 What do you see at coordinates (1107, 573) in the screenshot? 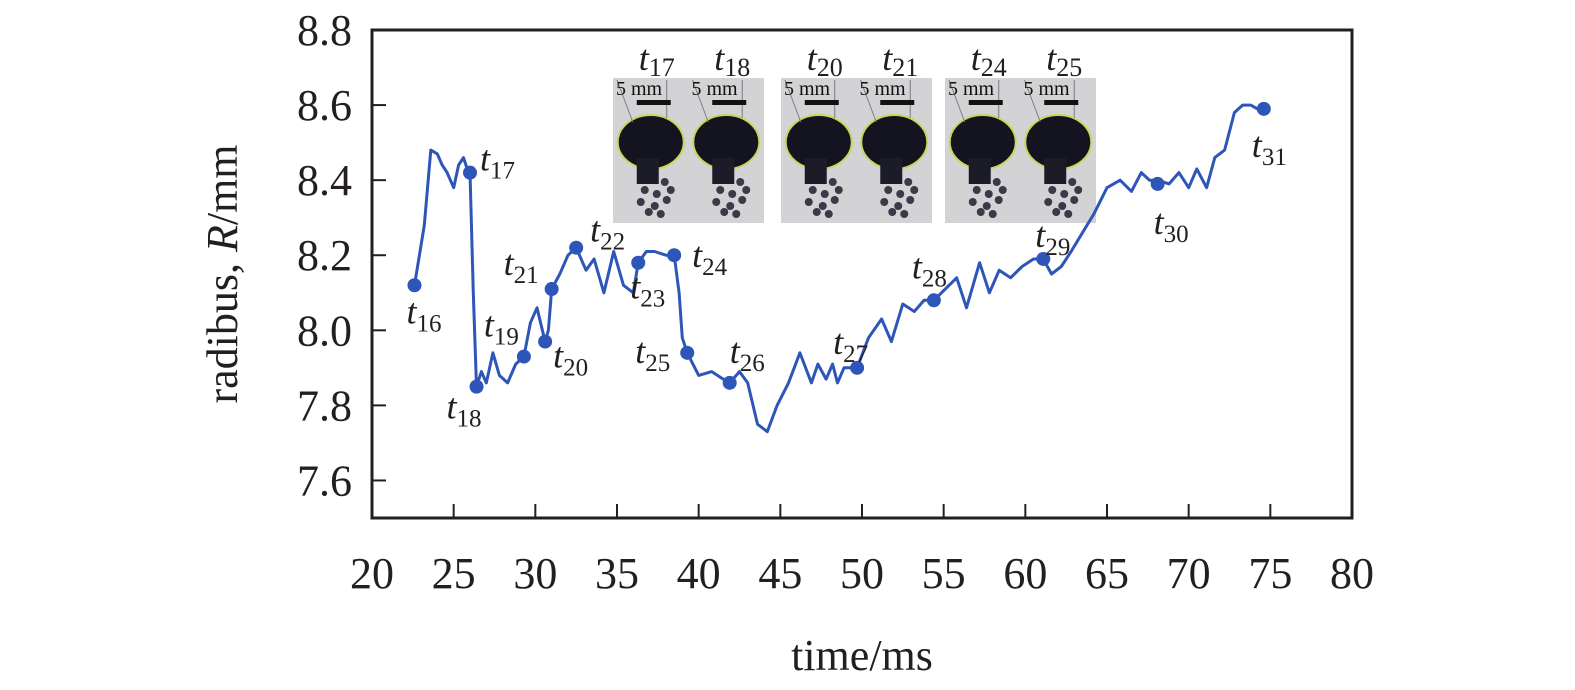
I see `x-tick-label: 65` at bounding box center [1107, 573].